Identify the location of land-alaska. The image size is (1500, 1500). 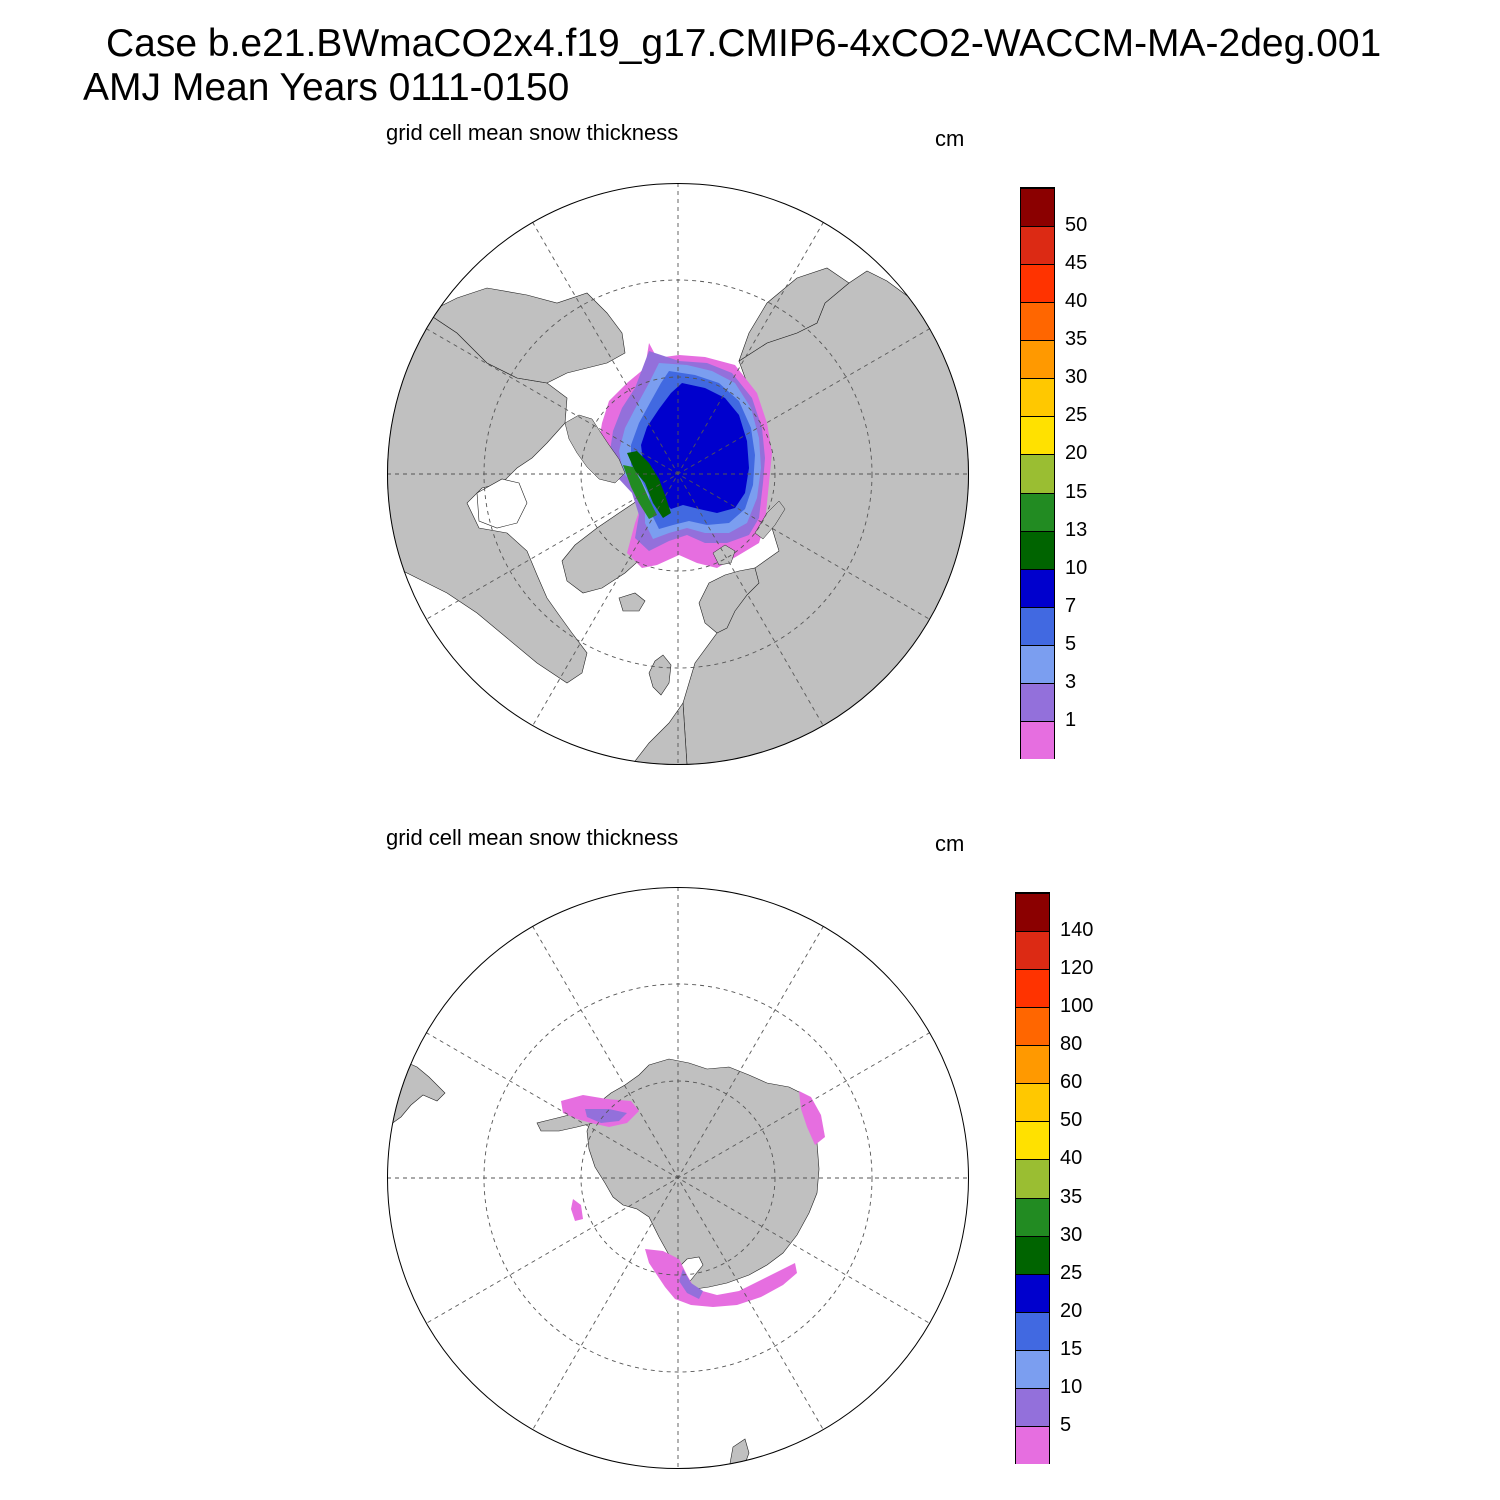
(526, 335).